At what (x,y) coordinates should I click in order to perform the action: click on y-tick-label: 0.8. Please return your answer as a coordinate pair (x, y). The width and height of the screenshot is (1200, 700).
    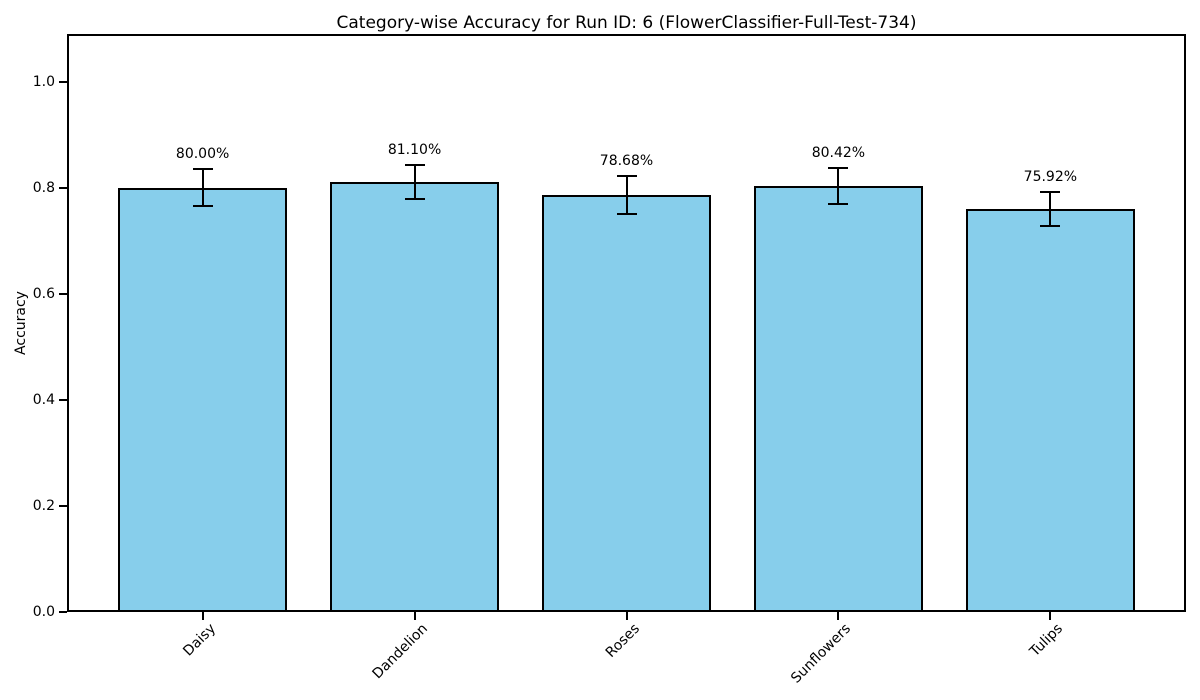
    Looking at the image, I should click on (43, 187).